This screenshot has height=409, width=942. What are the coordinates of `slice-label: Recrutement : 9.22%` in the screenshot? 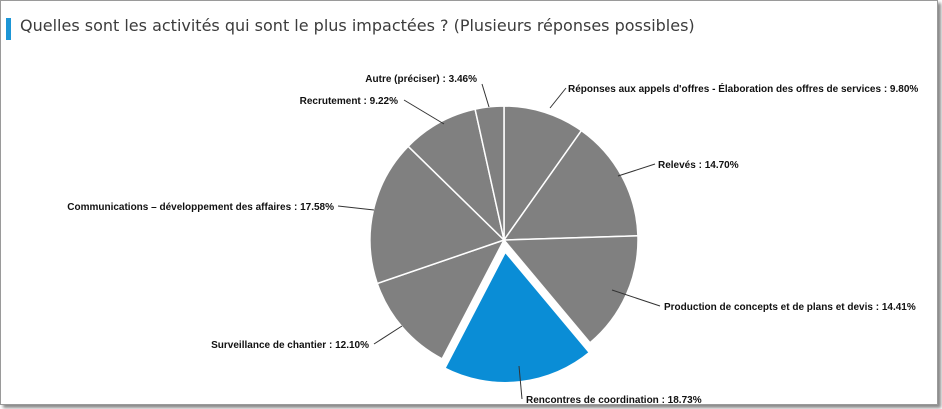 It's located at (349, 101).